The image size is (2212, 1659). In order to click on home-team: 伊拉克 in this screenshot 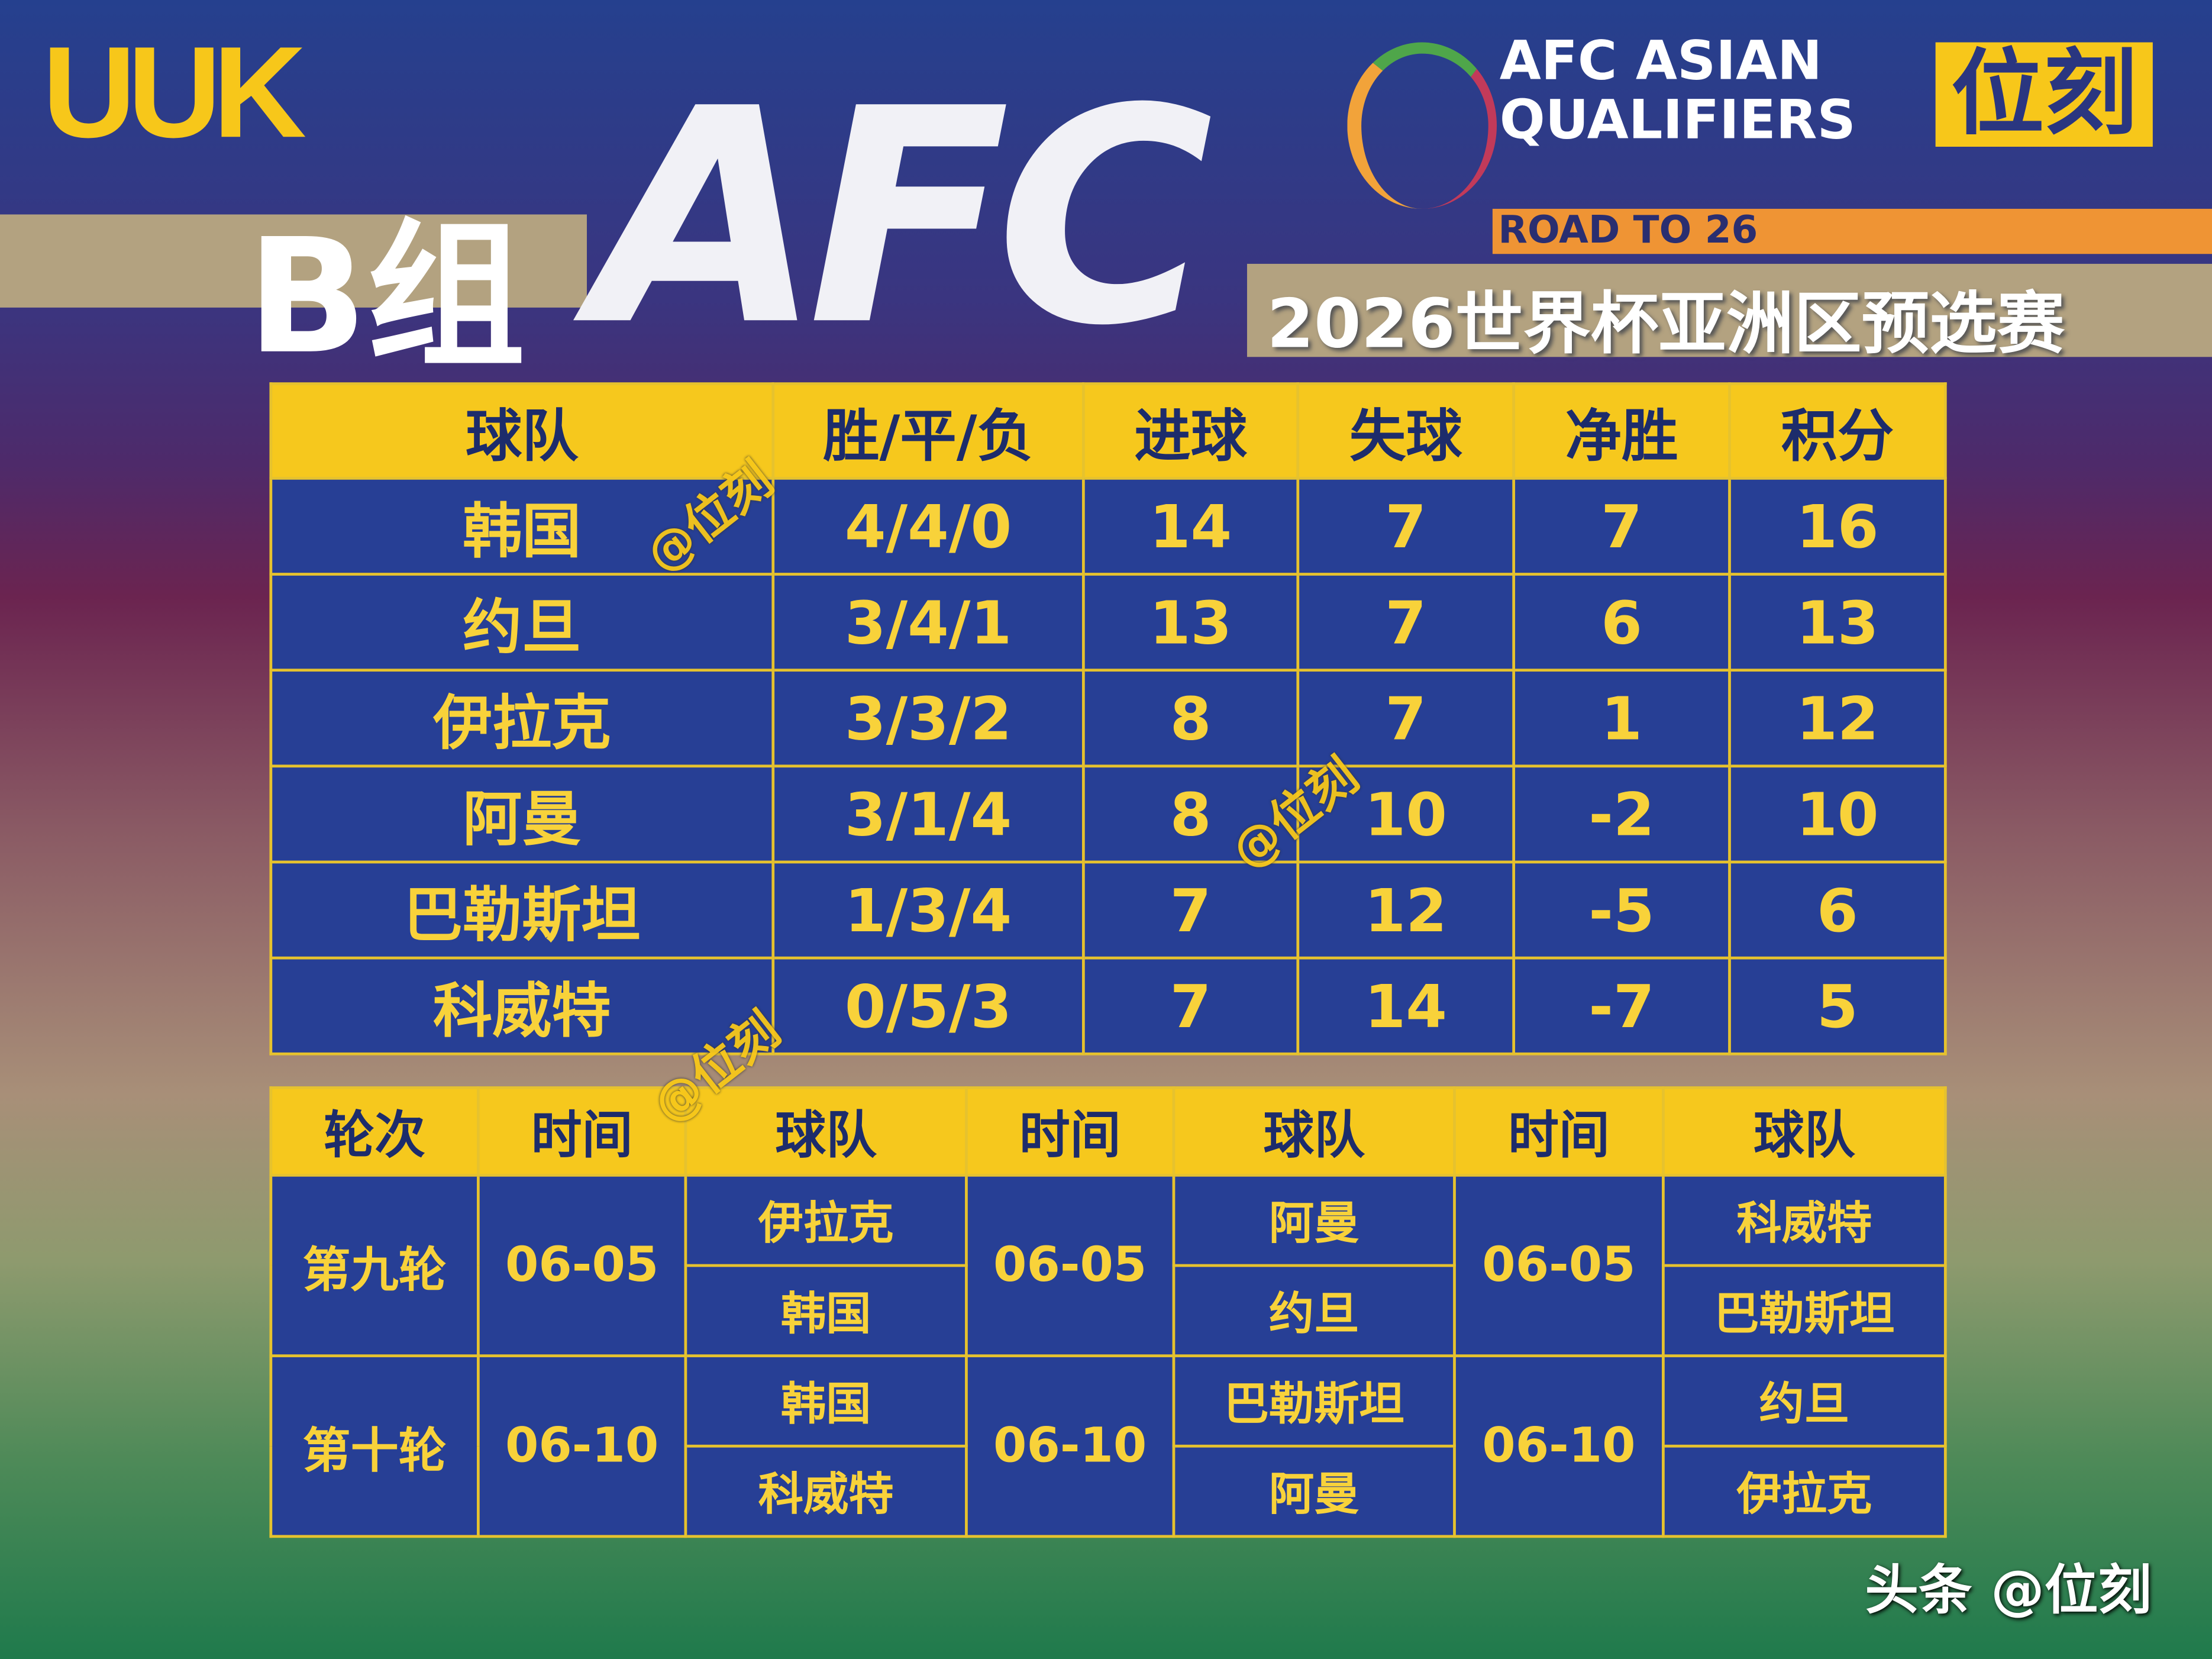, I will do `click(826, 1220)`.